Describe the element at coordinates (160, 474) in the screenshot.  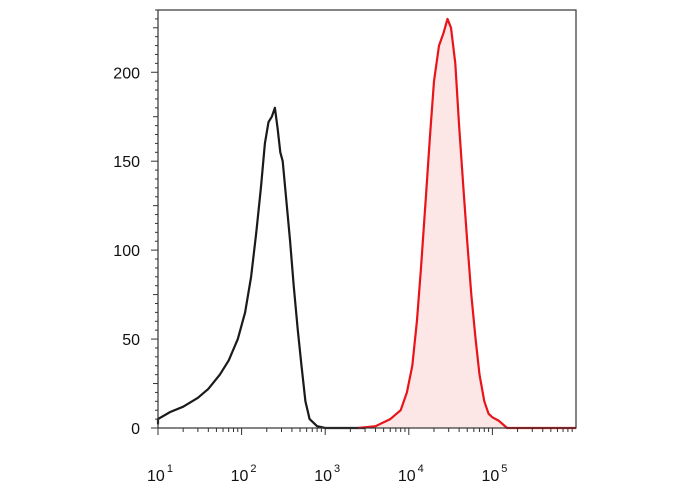
I see `x-tick-label: 10 1` at that location.